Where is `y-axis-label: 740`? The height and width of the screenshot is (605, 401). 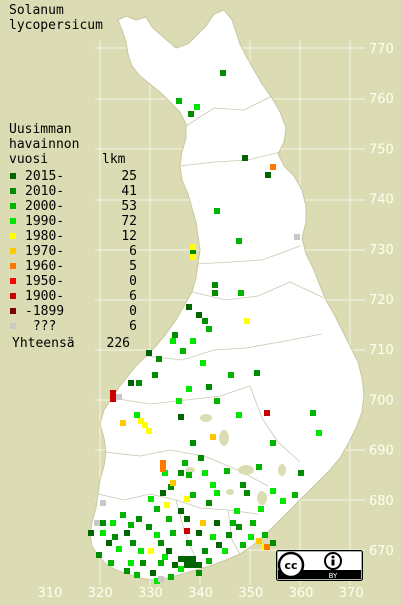
y-axis-label: 740 is located at coordinates (381, 200).